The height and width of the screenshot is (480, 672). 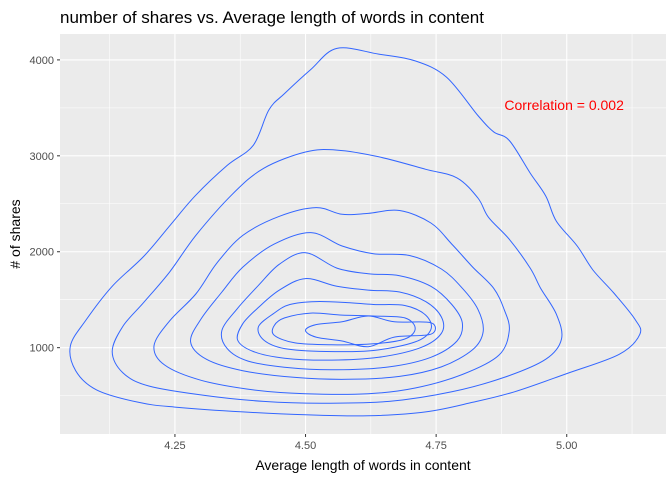 What do you see at coordinates (42, 157) in the screenshot?
I see `y-tick-label: 3000` at bounding box center [42, 157].